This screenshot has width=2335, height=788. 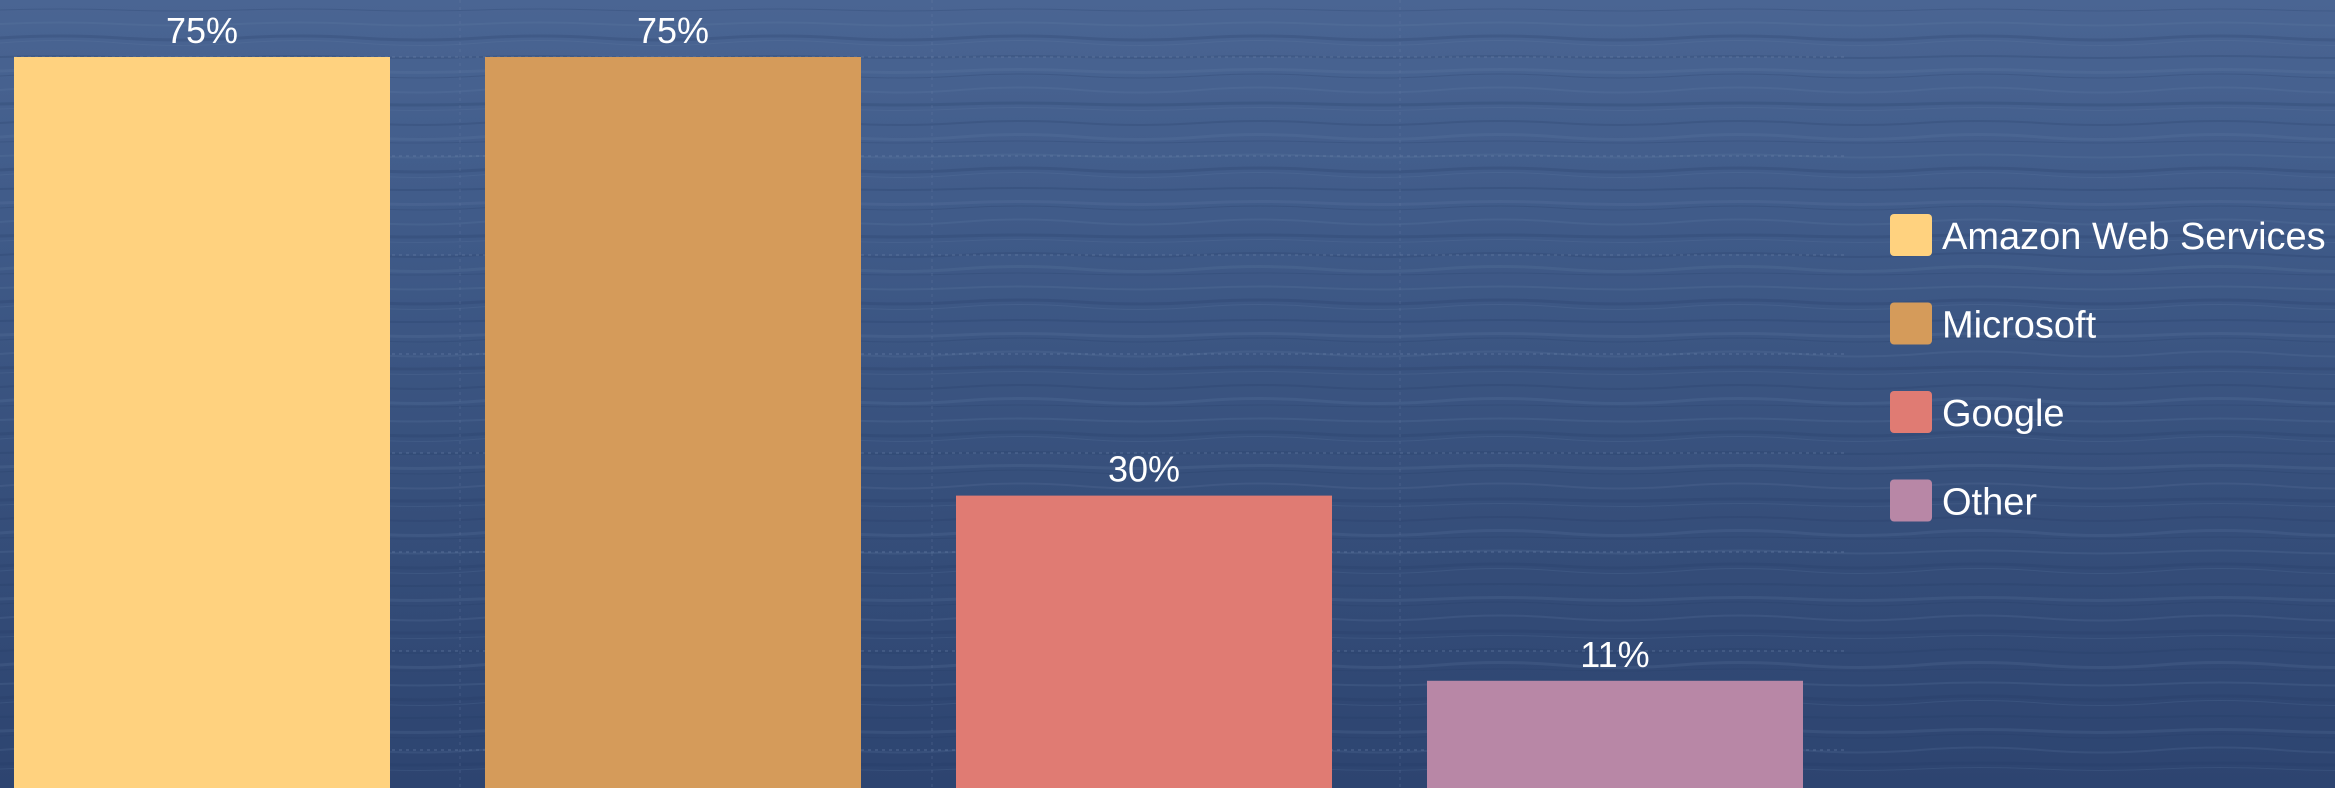 What do you see at coordinates (1615, 734) in the screenshot?
I see `bar-other` at bounding box center [1615, 734].